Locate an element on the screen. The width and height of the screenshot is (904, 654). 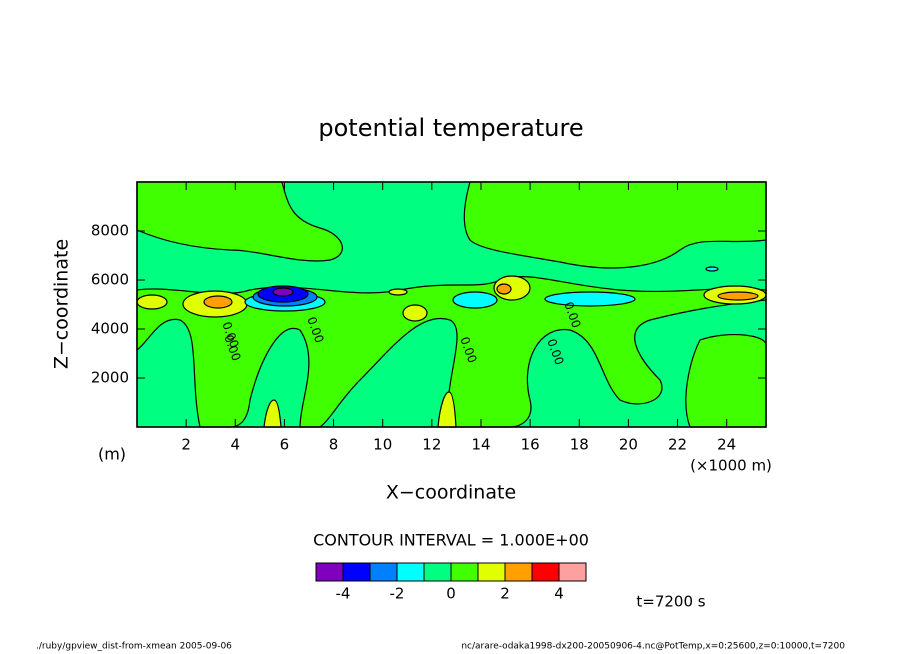
x-tick-label: 6 is located at coordinates (285, 445).